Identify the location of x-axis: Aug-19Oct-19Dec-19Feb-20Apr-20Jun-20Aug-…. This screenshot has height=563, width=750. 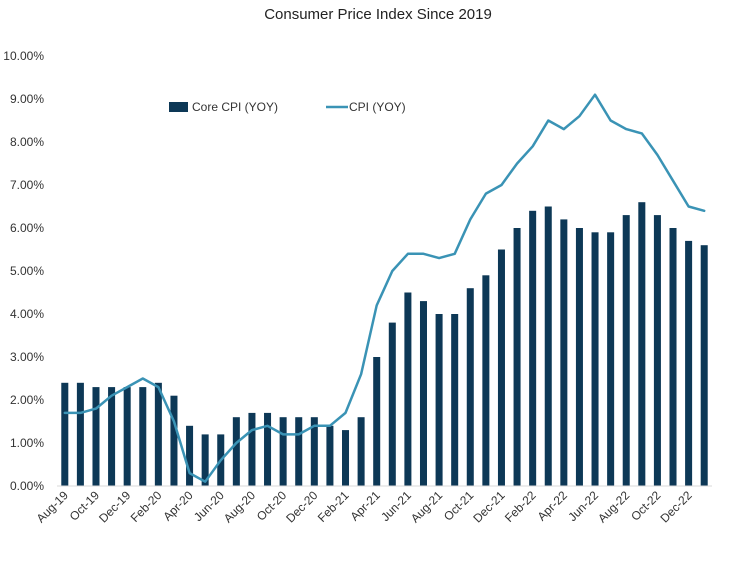
(364, 506).